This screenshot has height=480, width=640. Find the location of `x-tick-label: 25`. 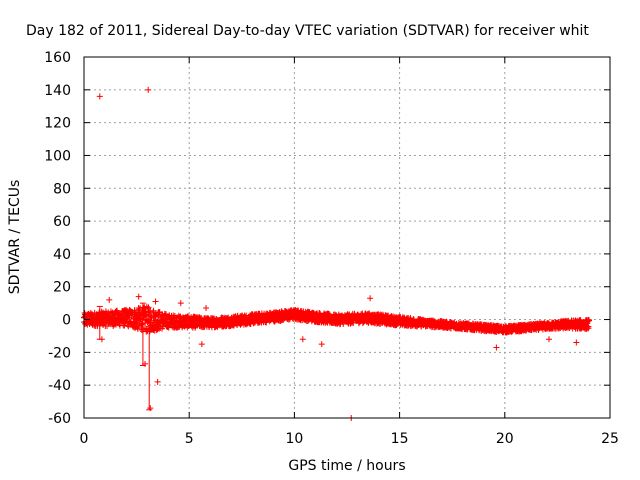

x-tick-label: 25 is located at coordinates (610, 439).